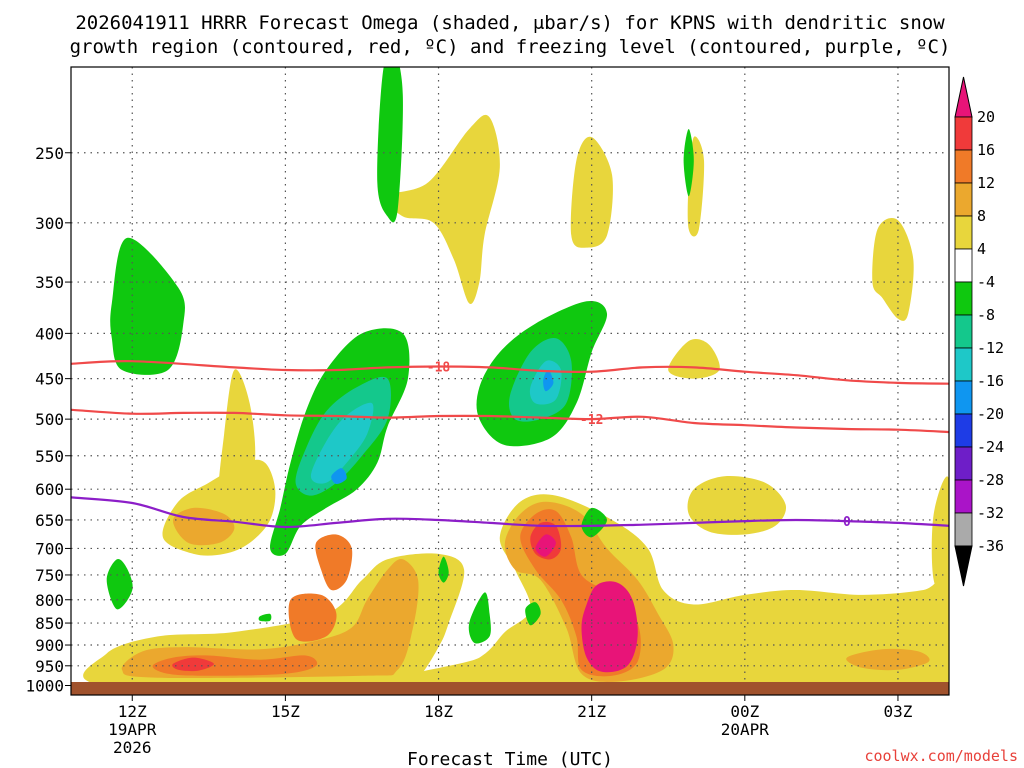 This screenshot has height=768, width=1024. Describe the element at coordinates (688, 163) in the screenshot. I see `omega-region-32-level--4` at that location.